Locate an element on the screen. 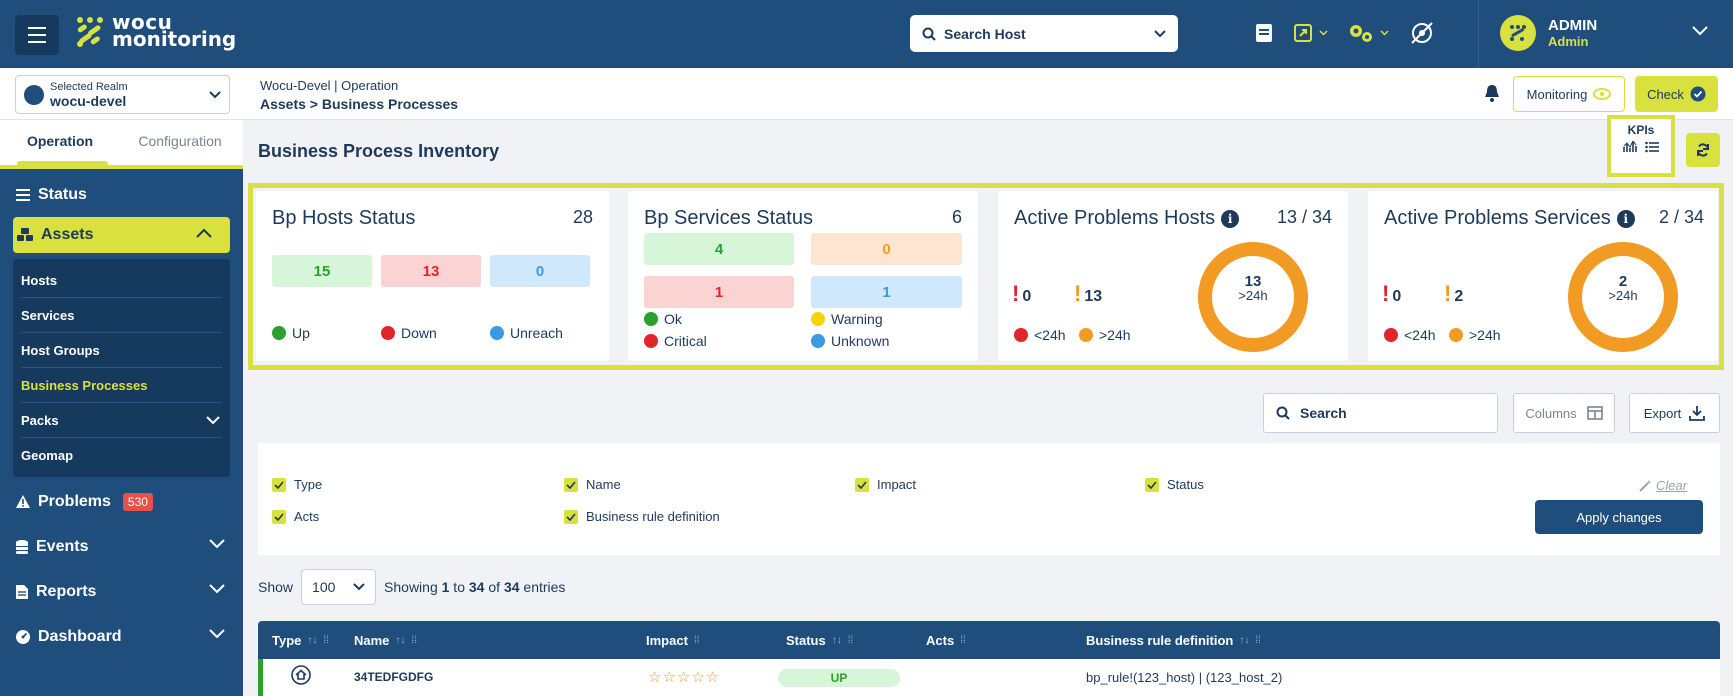 This screenshot has width=1733, height=696. problems-gt24-count: ! 13 is located at coordinates (1088, 293).